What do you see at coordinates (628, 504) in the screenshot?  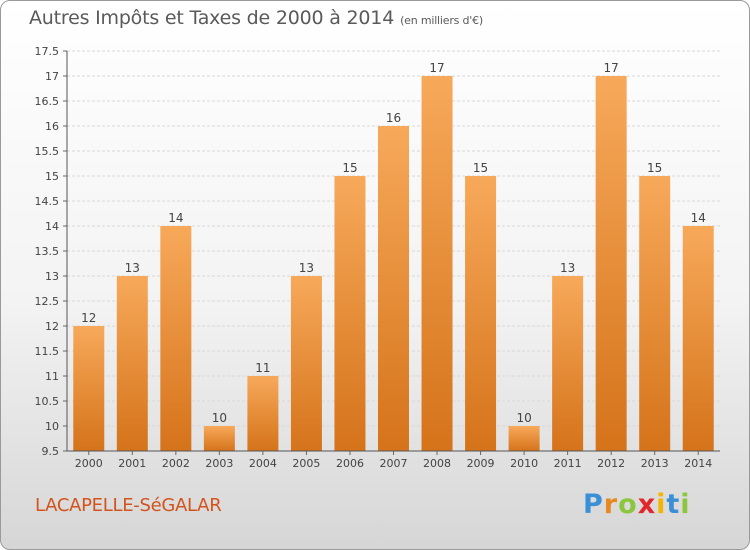 I see `logo-letter: o` at bounding box center [628, 504].